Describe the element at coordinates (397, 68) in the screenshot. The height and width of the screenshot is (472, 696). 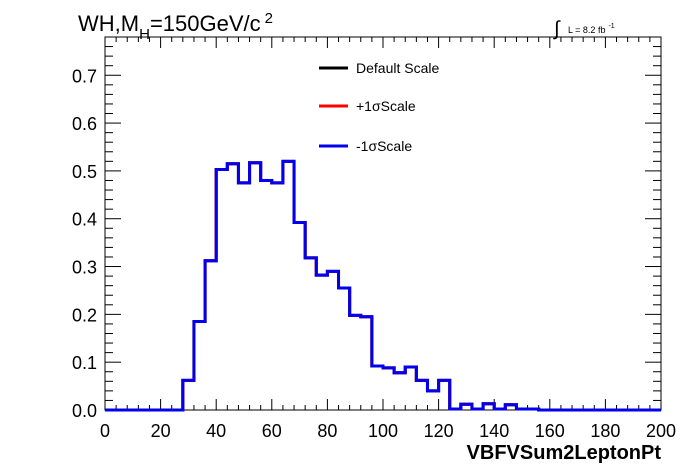
I see `legend-label: Default Scale` at that location.